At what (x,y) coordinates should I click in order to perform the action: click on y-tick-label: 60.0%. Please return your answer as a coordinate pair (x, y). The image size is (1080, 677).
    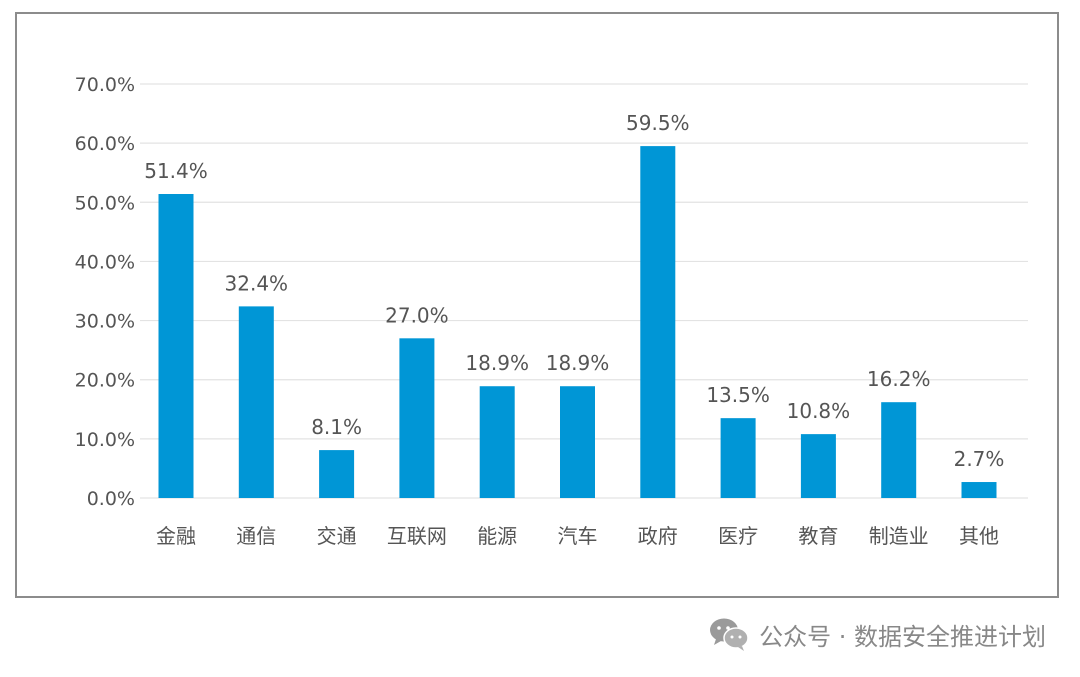
    Looking at the image, I should click on (105, 144).